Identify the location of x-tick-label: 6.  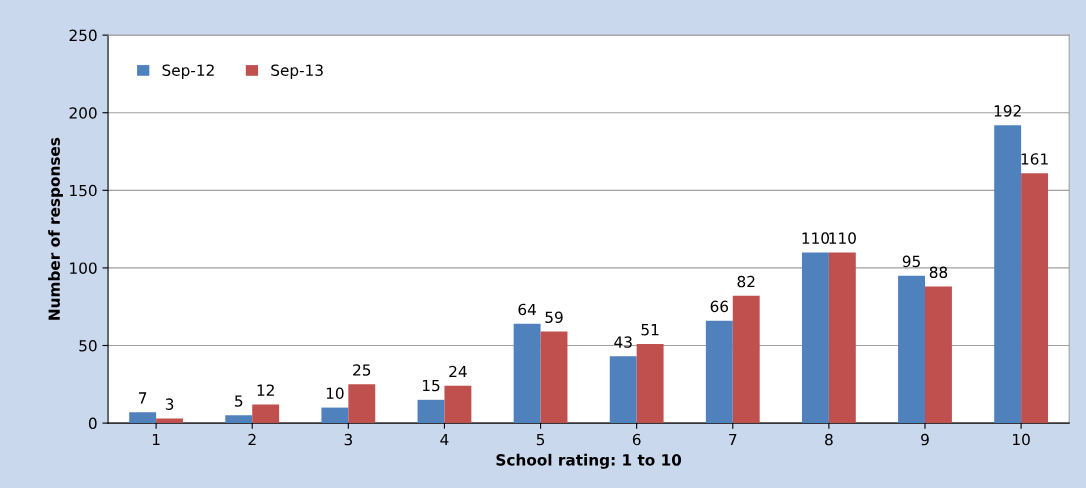
(636, 439).